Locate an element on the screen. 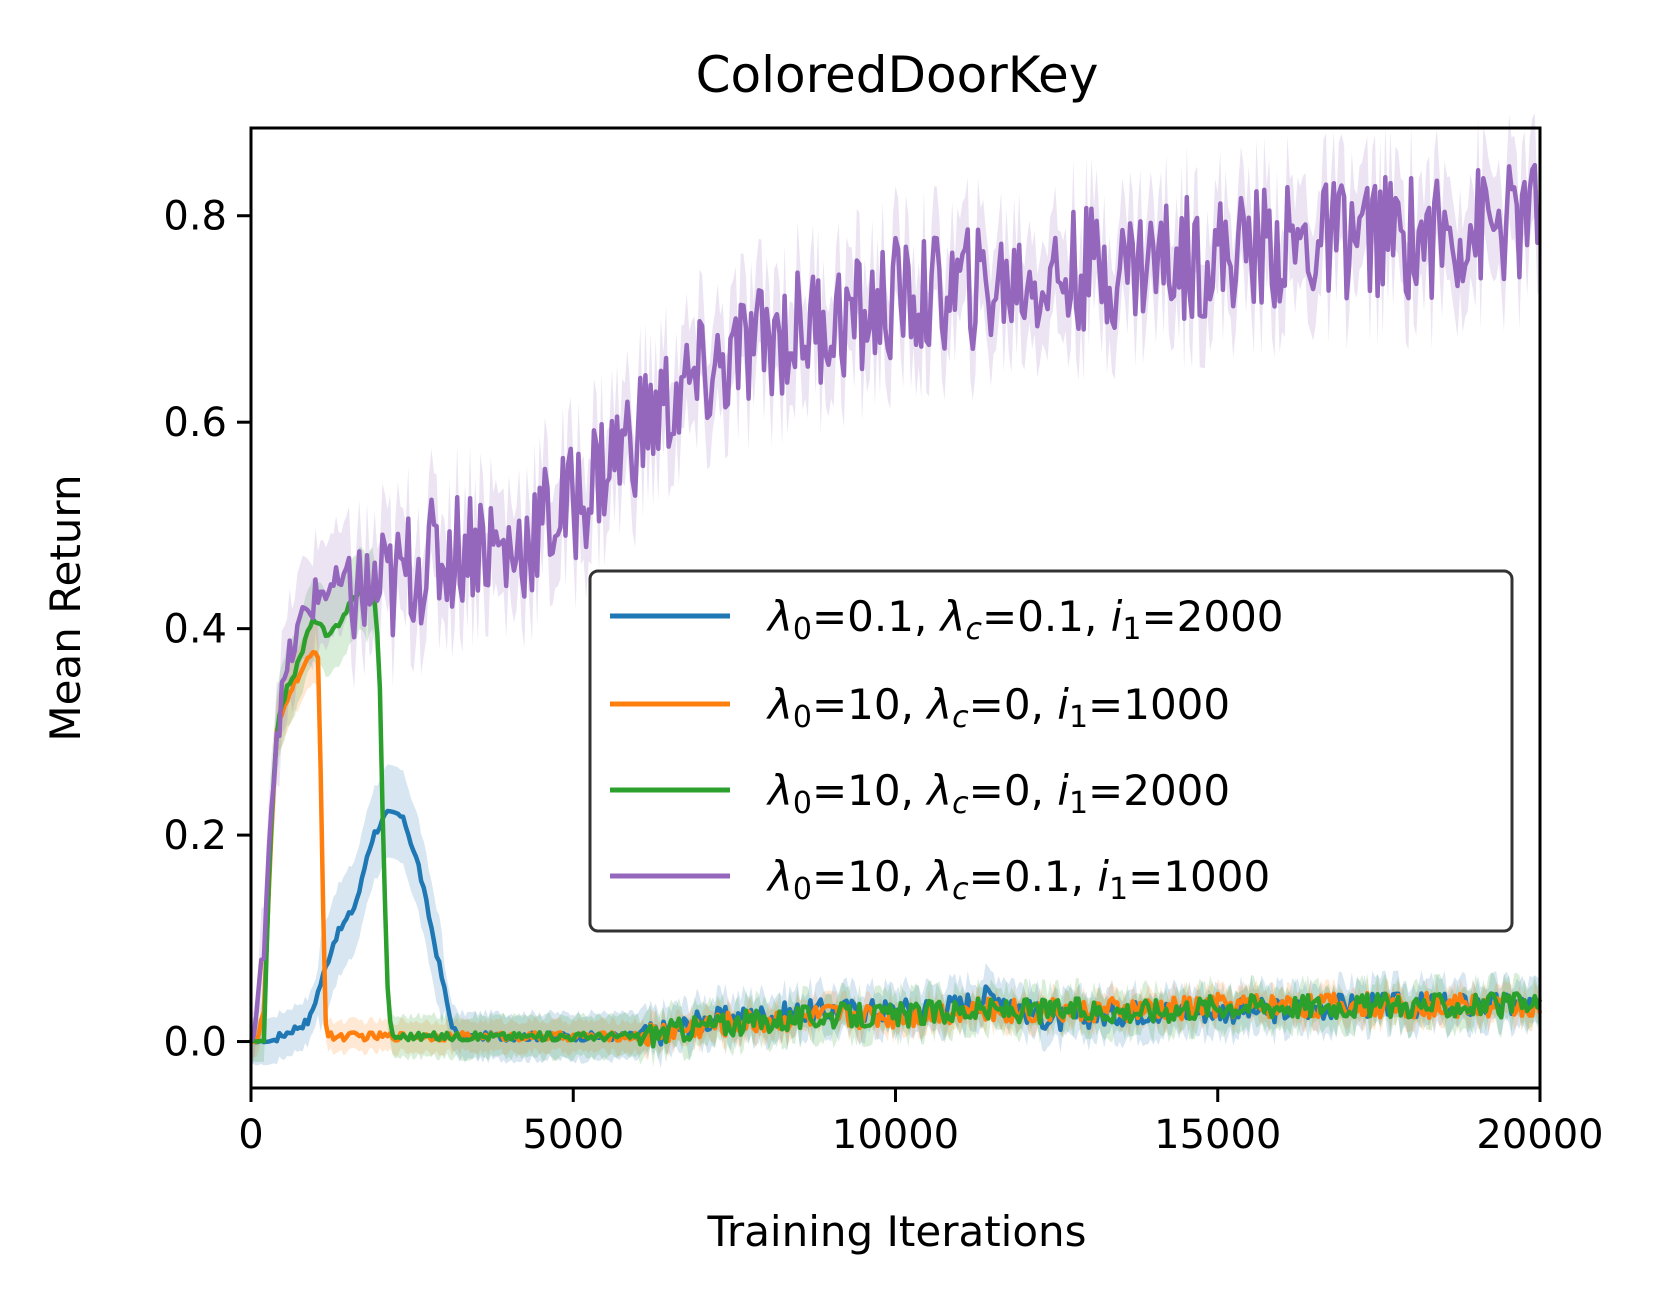  y-axis-label: Mean Return is located at coordinates (65, 607).